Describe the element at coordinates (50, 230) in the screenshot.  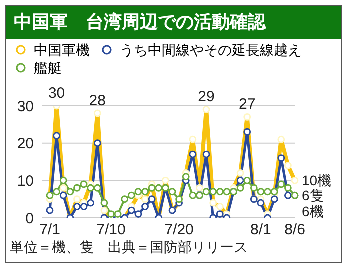
I see `x-tick-label: 7/1` at that location.